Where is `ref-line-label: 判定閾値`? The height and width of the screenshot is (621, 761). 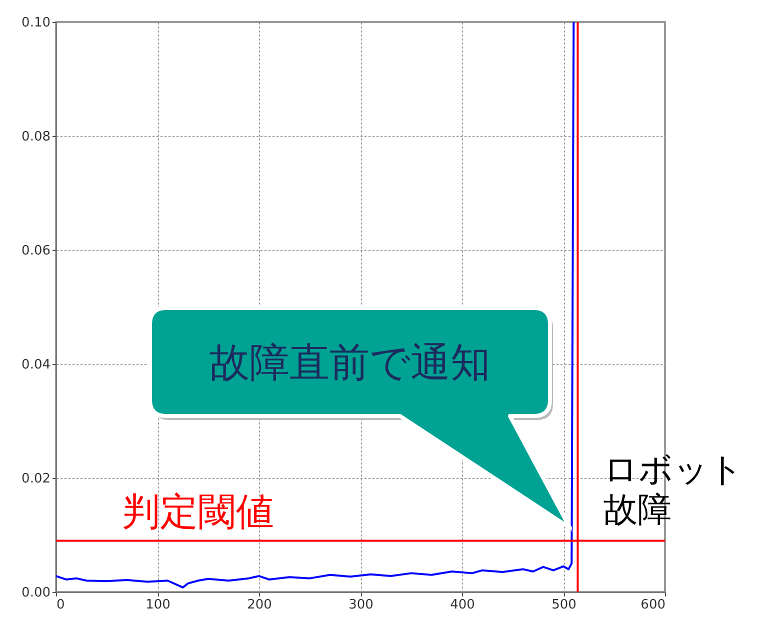
ref-line-label: 判定閾値 is located at coordinates (198, 512).